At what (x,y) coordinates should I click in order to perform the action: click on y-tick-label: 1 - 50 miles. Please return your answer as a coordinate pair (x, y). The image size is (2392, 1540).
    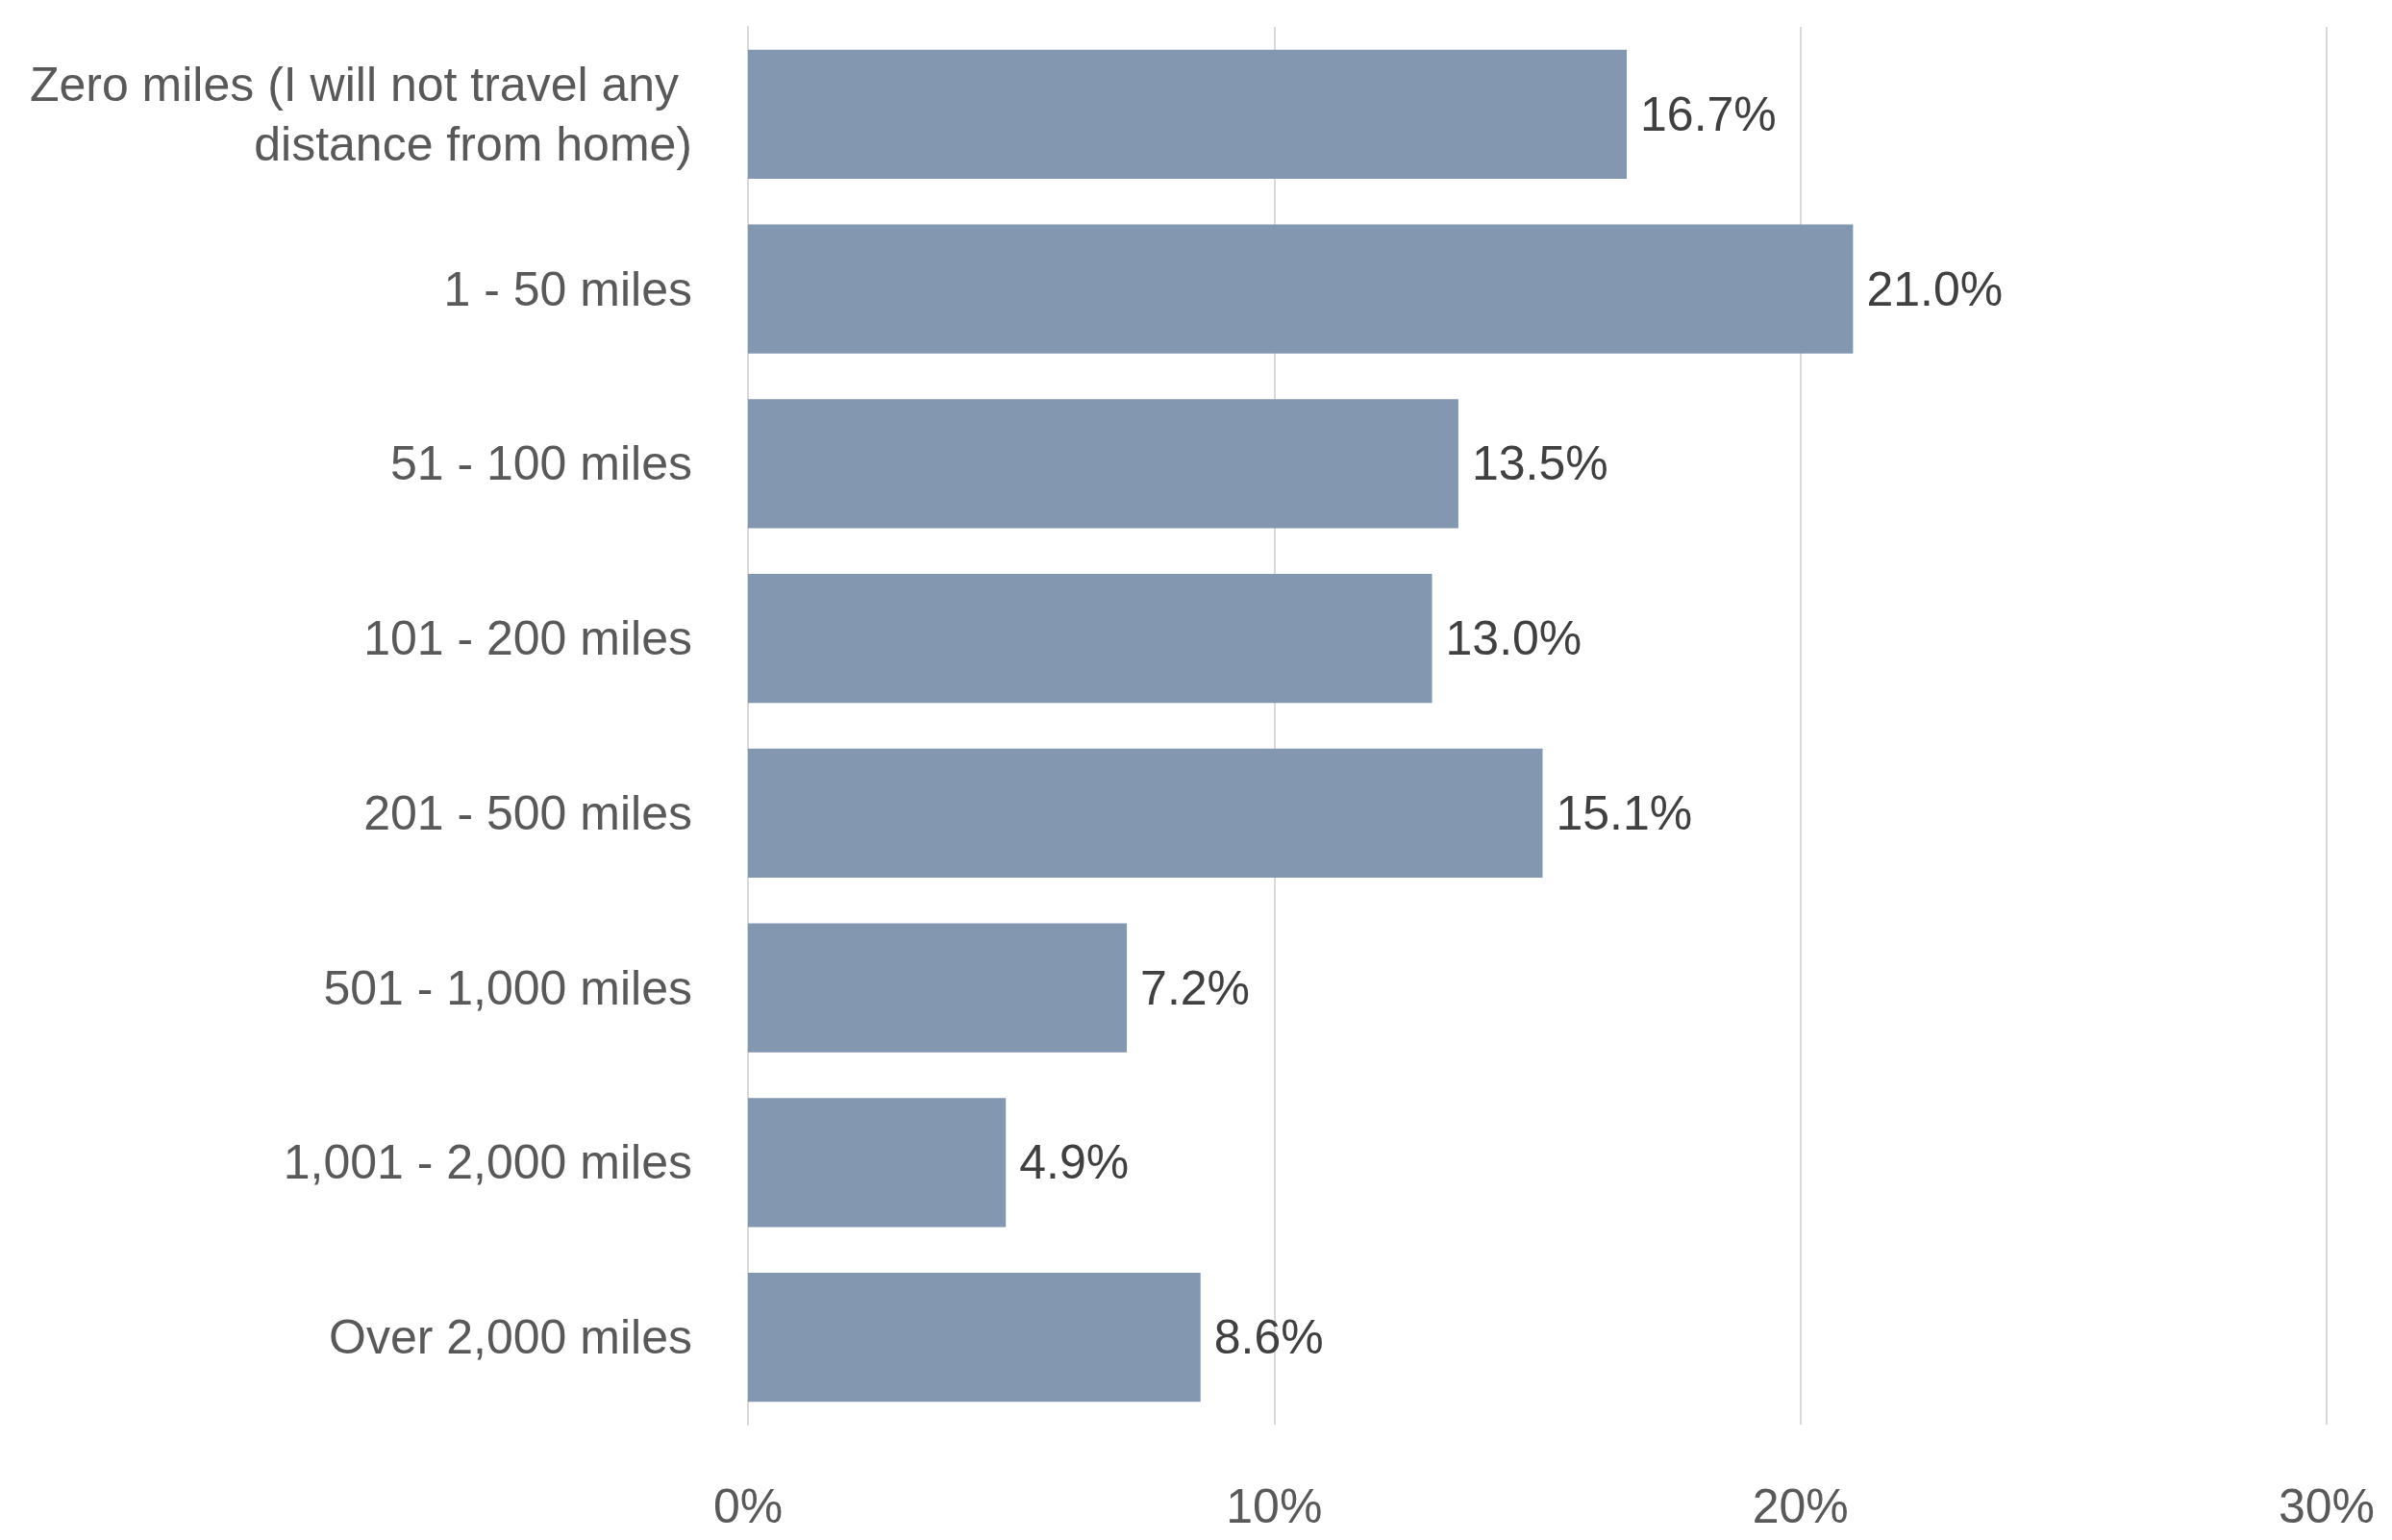
    Looking at the image, I should click on (567, 288).